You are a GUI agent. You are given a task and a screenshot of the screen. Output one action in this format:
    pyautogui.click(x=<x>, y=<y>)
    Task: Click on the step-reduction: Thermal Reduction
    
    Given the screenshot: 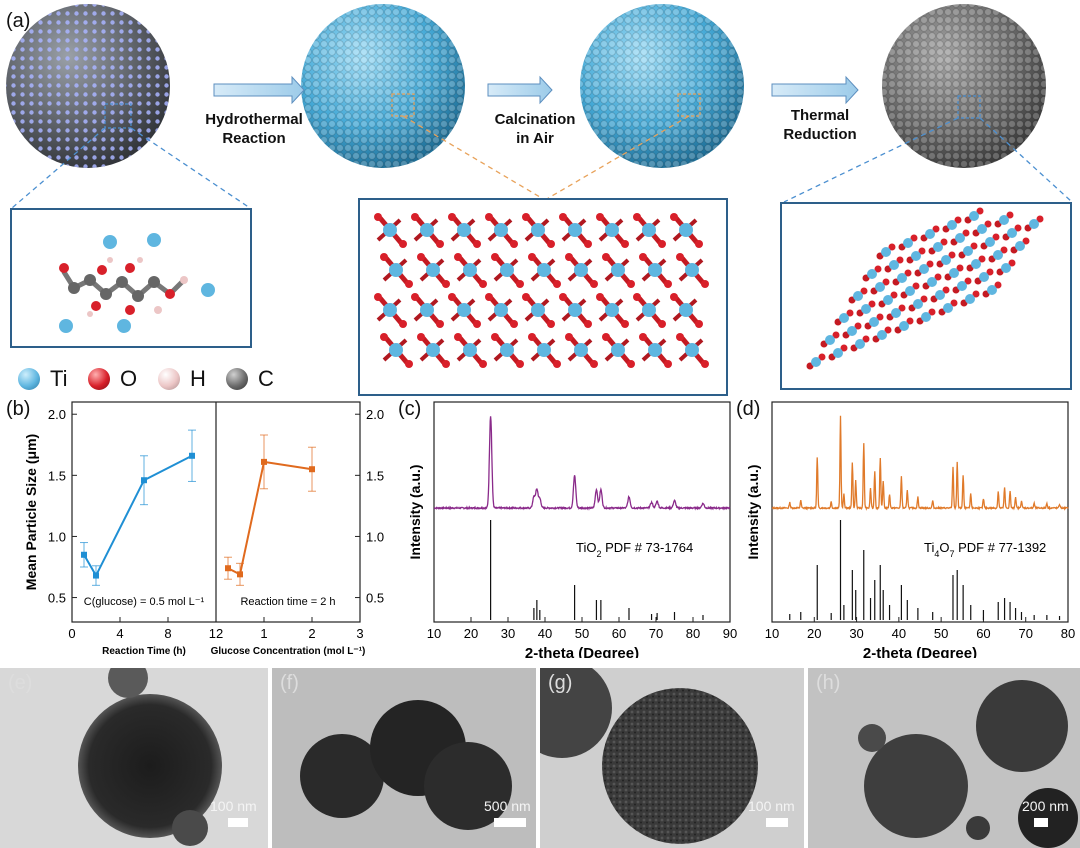 What is the action you would take?
    pyautogui.click(x=820, y=125)
    